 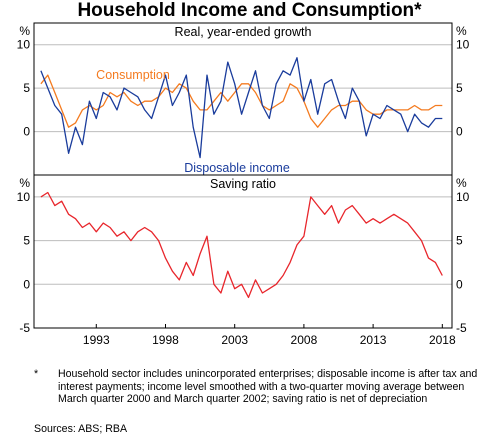 I want to click on chart-title: Household Income and Consumption*, so click(x=249, y=10).